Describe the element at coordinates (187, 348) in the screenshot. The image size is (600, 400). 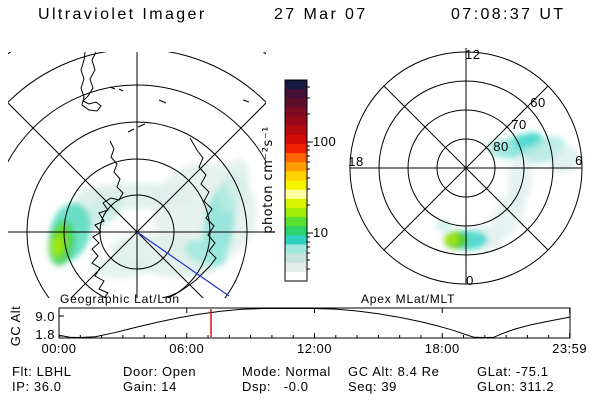
I see `xtick-06-00: 06:00` at that location.